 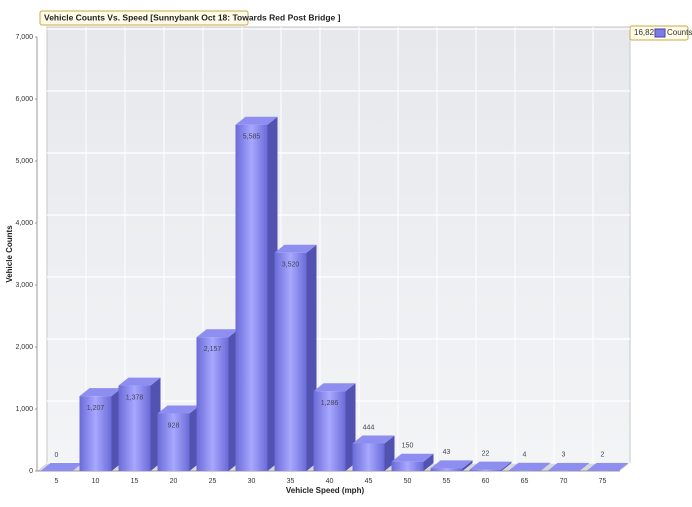 What do you see at coordinates (369, 481) in the screenshot?
I see `x-tick-label: 45` at bounding box center [369, 481].